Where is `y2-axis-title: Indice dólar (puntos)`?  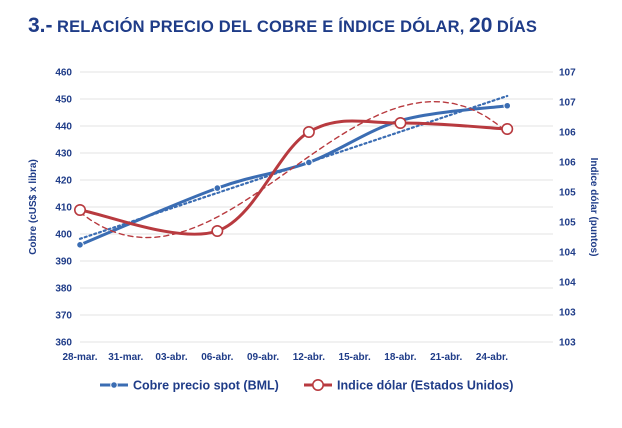 y2-axis-title: Indice dólar (puntos) is located at coordinates (593, 207).